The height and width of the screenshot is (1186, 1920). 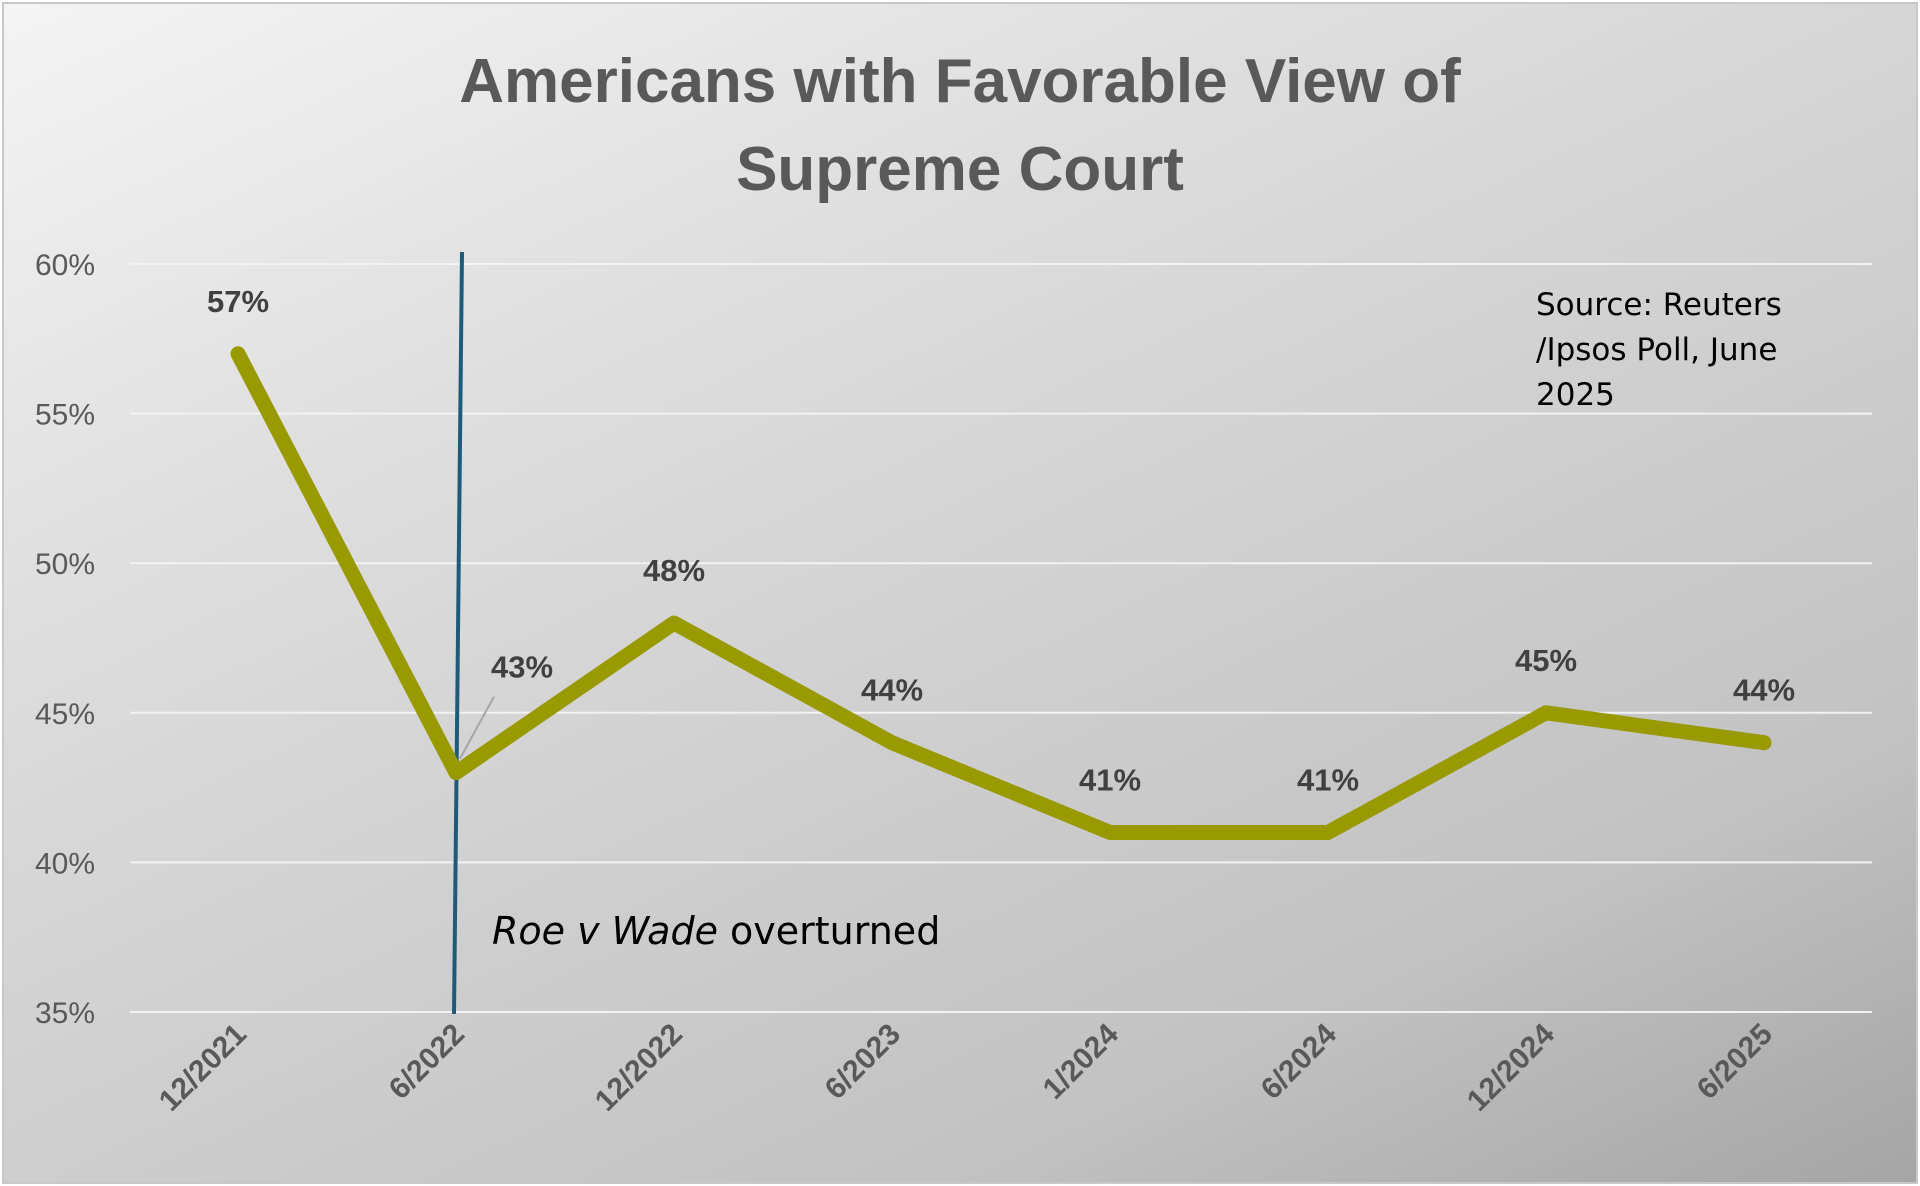 I want to click on x-tick-label: 6/2023, so click(x=863, y=1062).